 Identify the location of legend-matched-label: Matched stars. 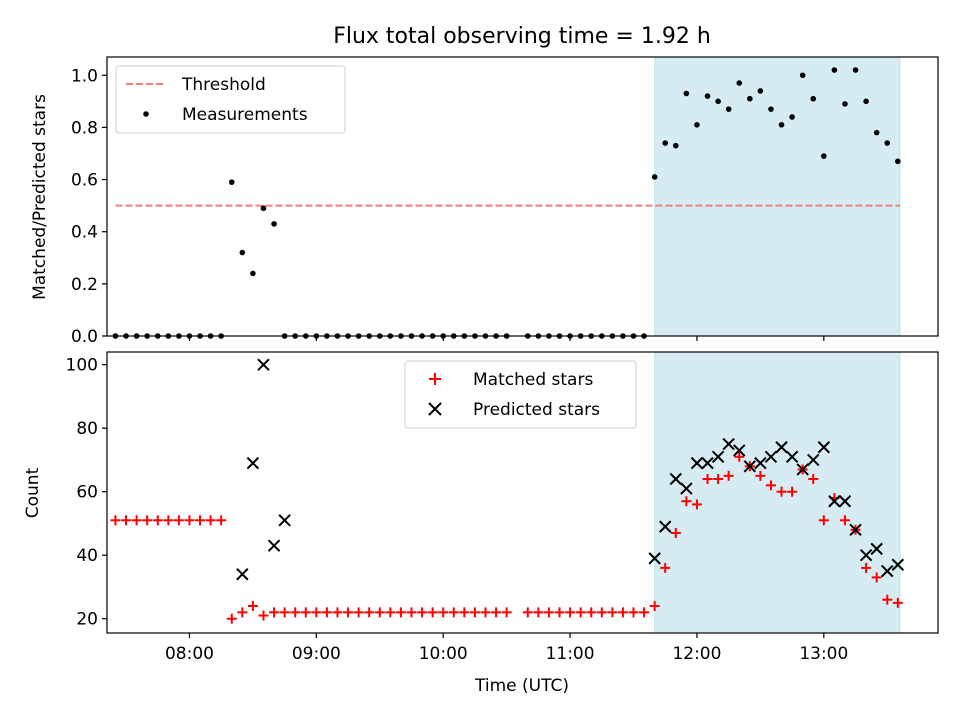
(533, 380).